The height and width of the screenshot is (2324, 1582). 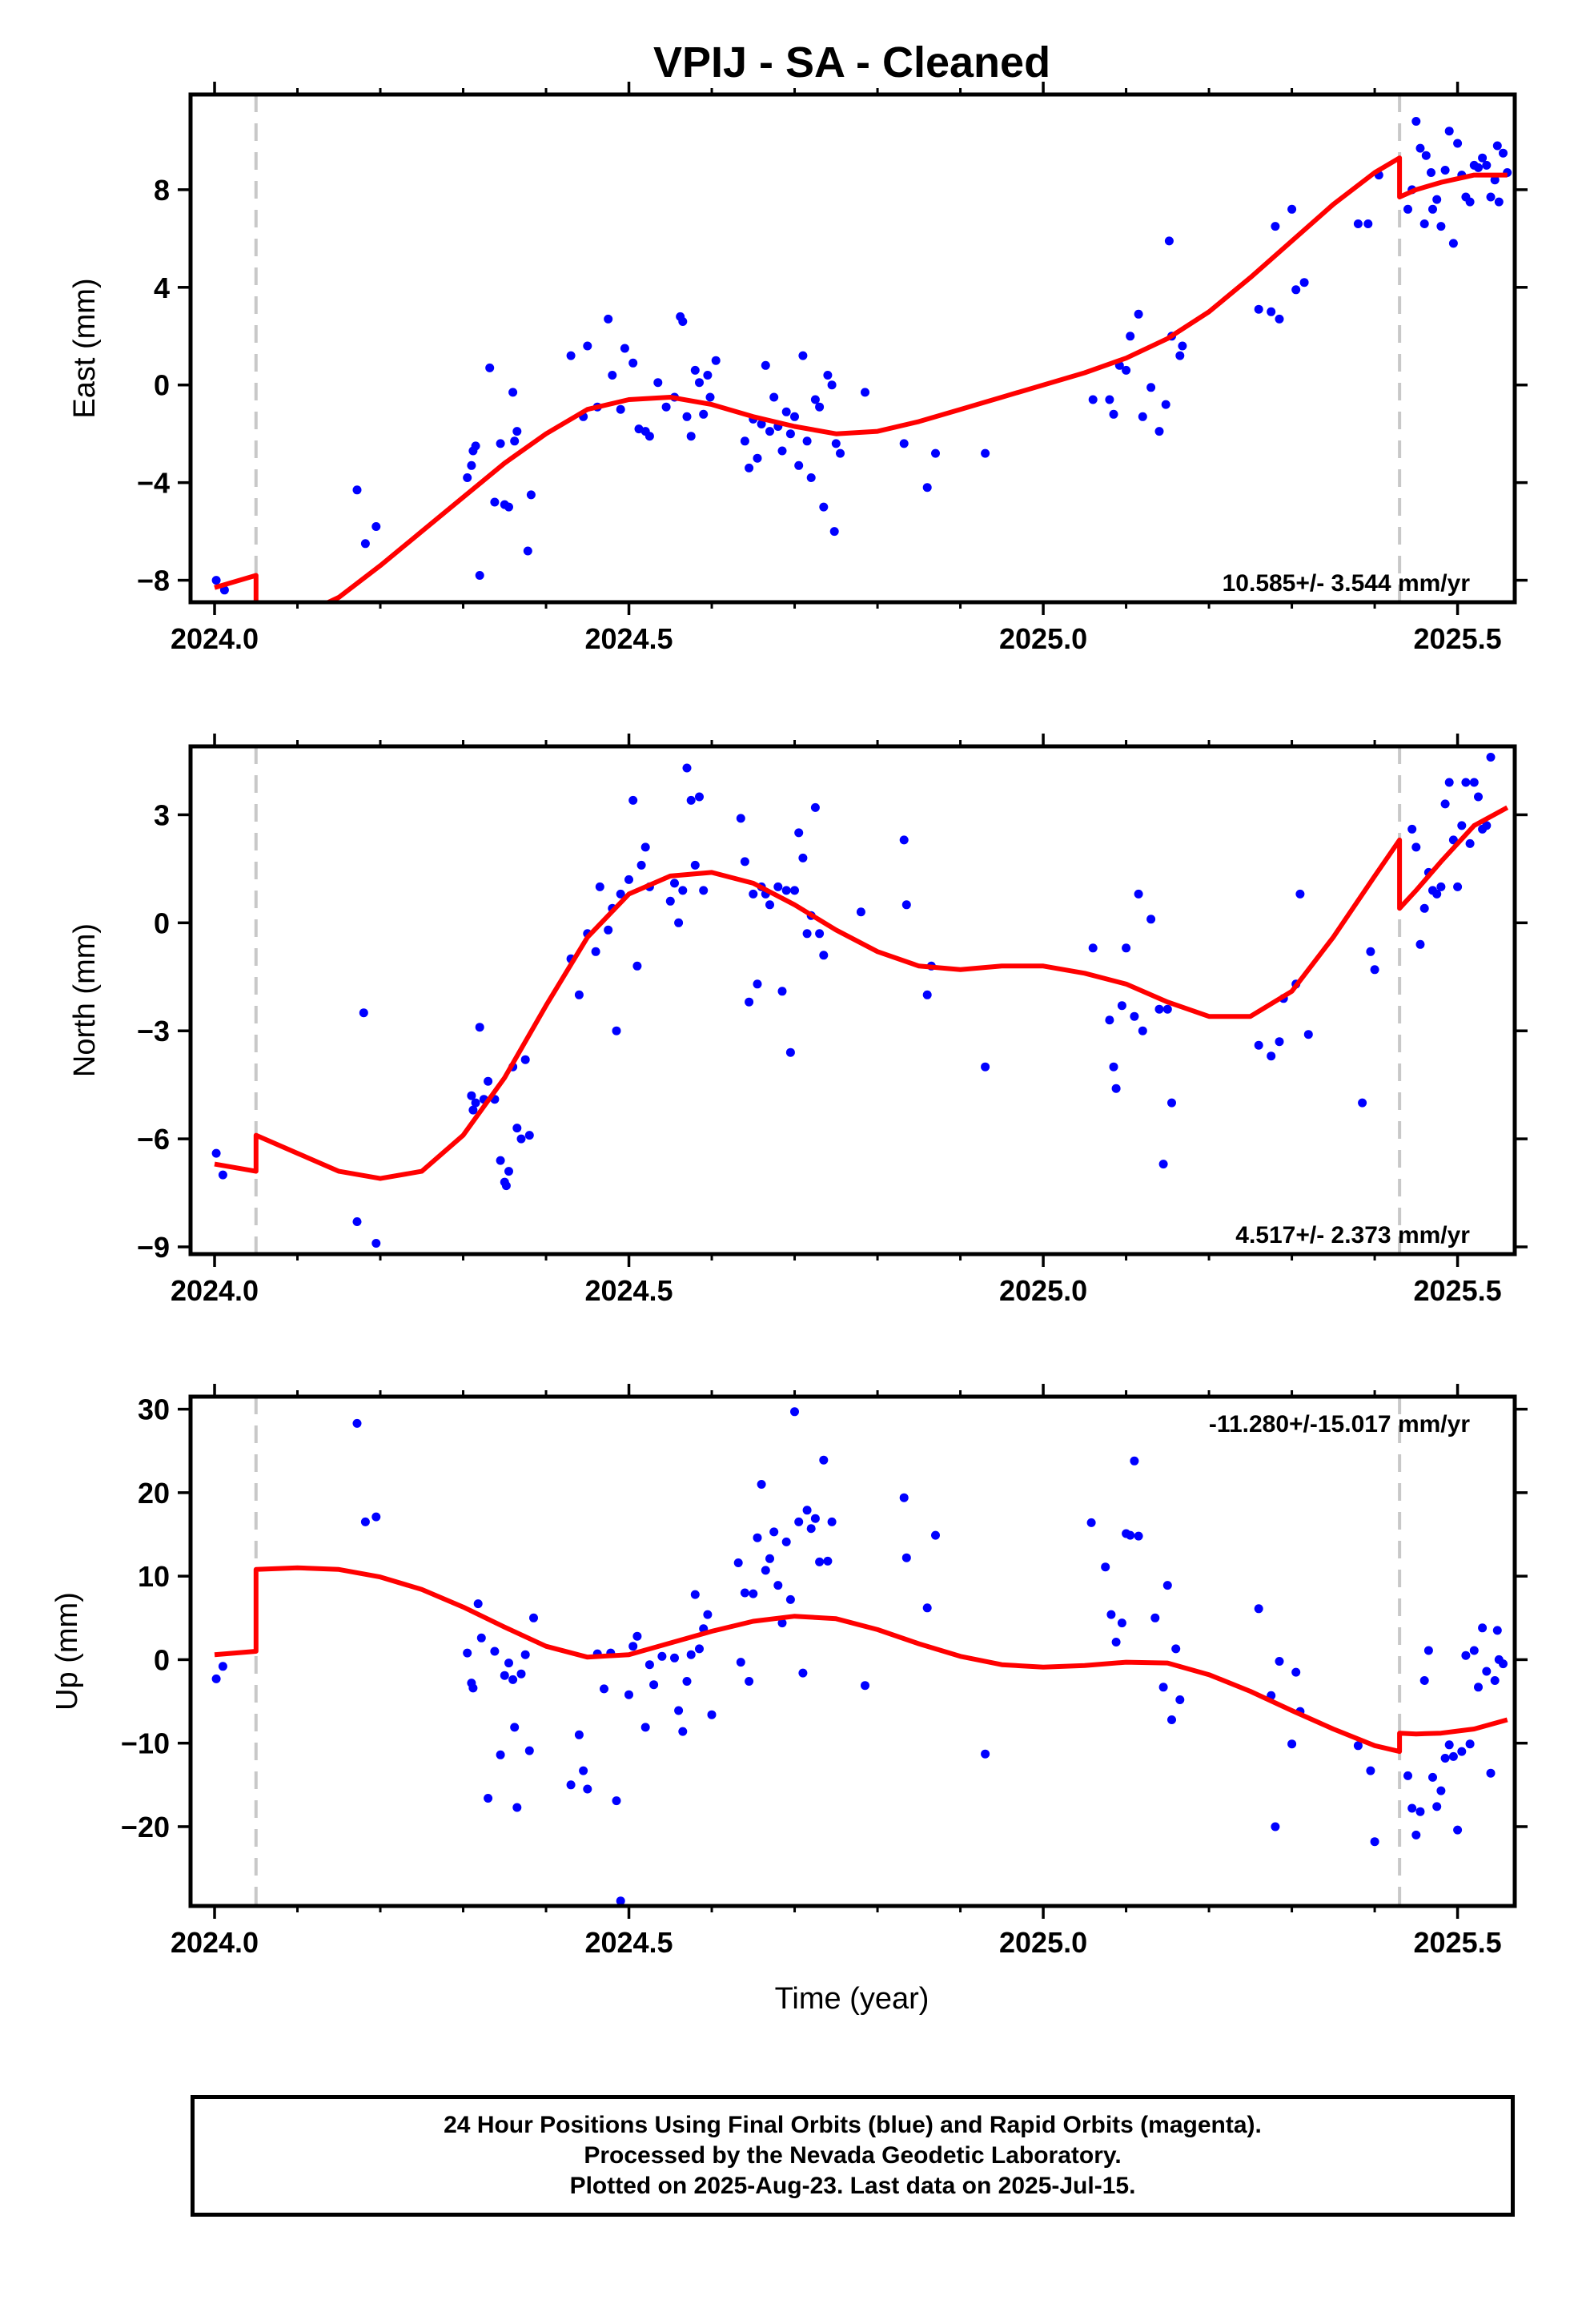 I want to click on north-y-tick-label: −3, so click(x=154, y=1031).